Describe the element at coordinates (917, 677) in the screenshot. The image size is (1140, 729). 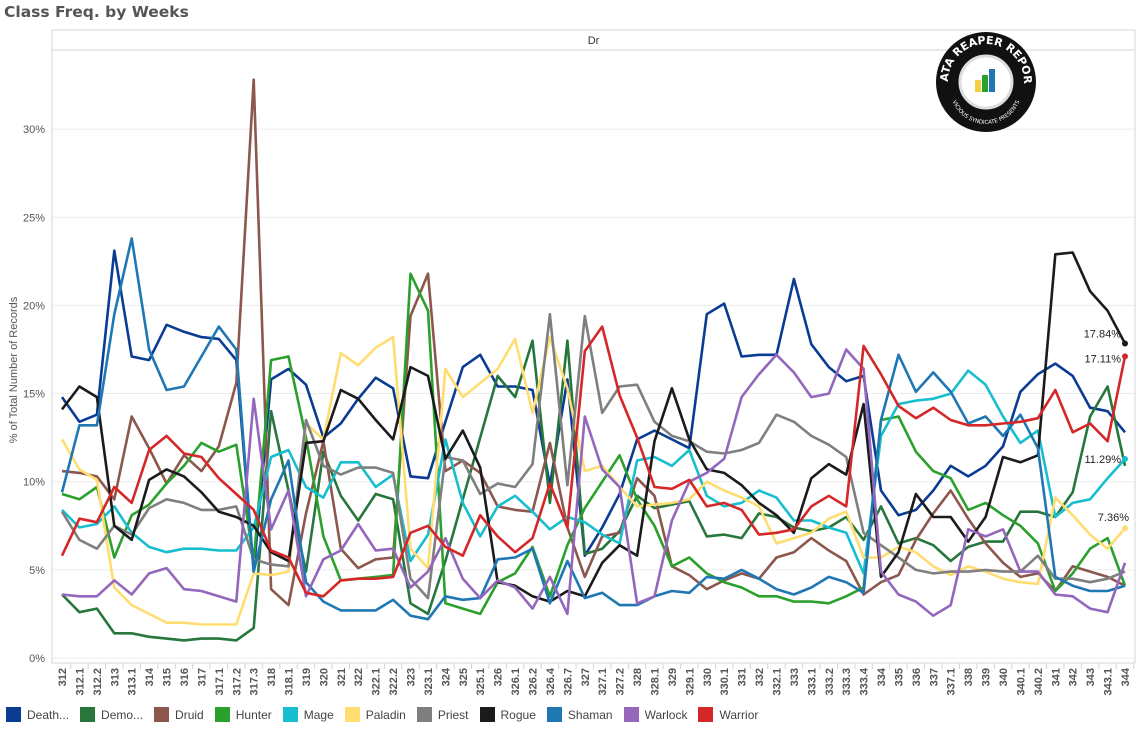
I see `x-tick-label: 336` at that location.